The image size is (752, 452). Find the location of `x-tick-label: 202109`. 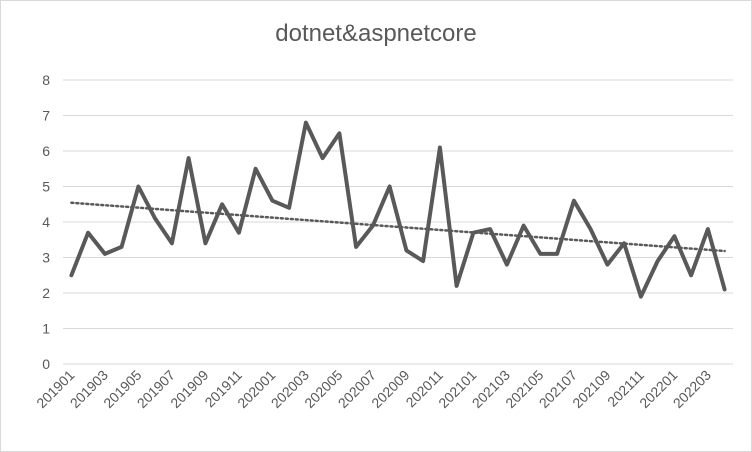

x-tick-label: 202109 is located at coordinates (591, 389).